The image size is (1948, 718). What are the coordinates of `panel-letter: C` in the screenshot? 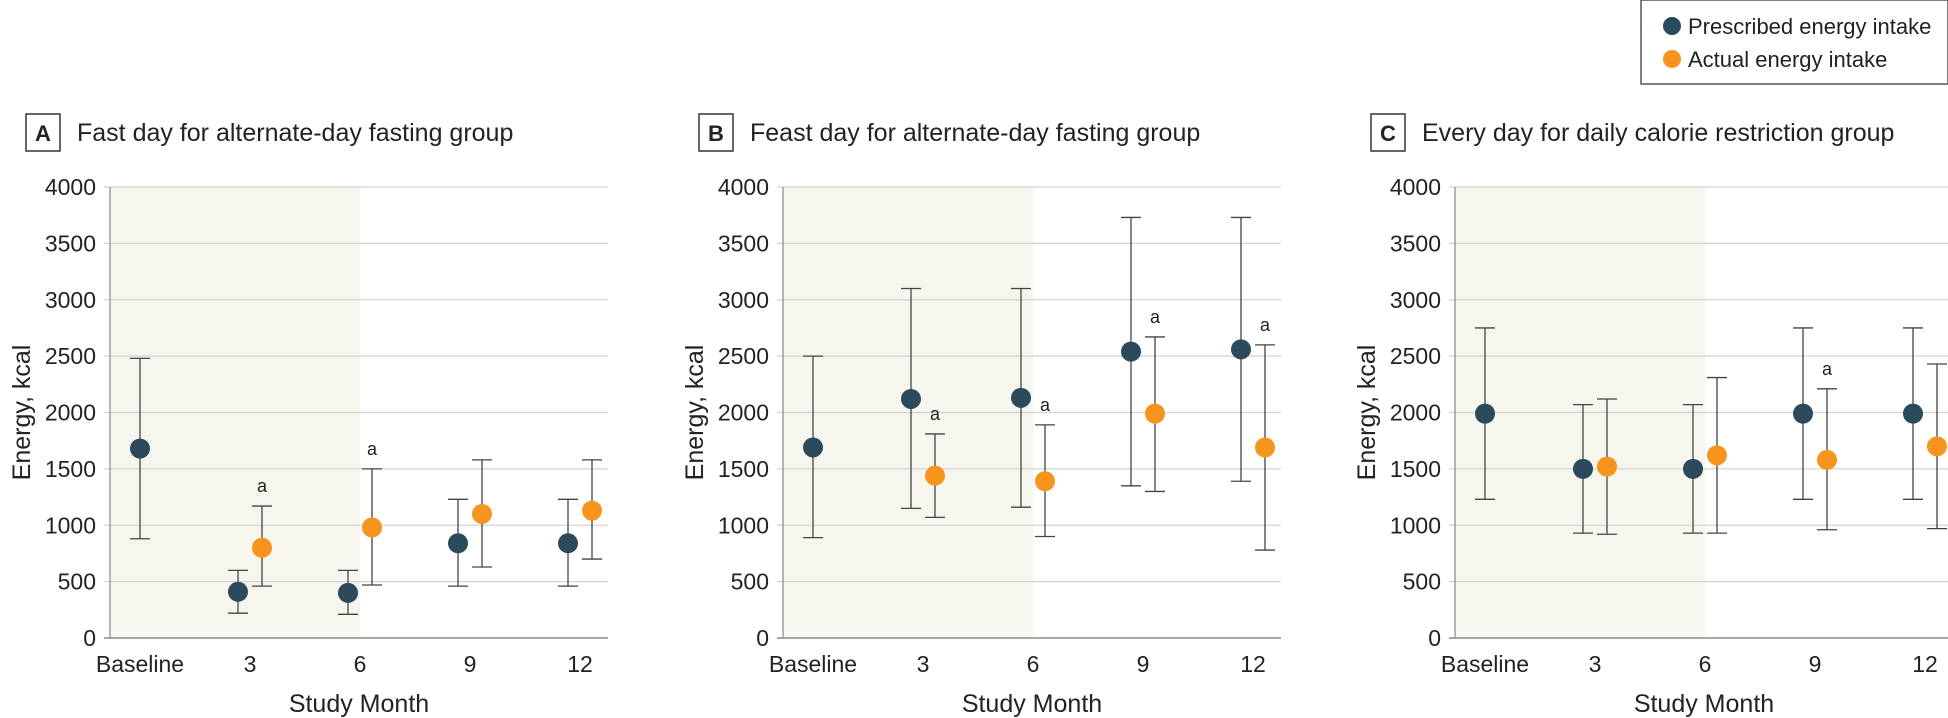 It's located at (1388, 133).